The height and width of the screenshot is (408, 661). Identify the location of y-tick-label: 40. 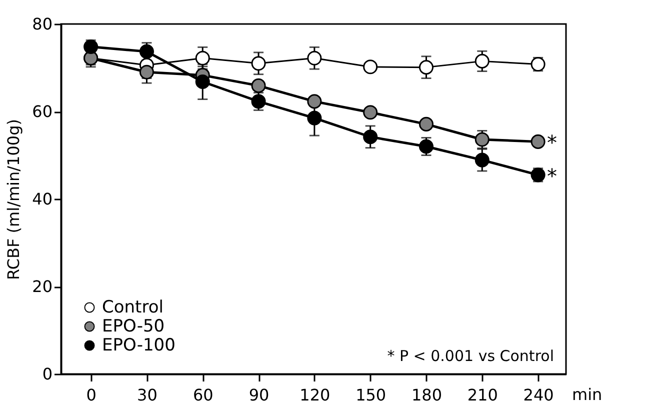
(42, 199).